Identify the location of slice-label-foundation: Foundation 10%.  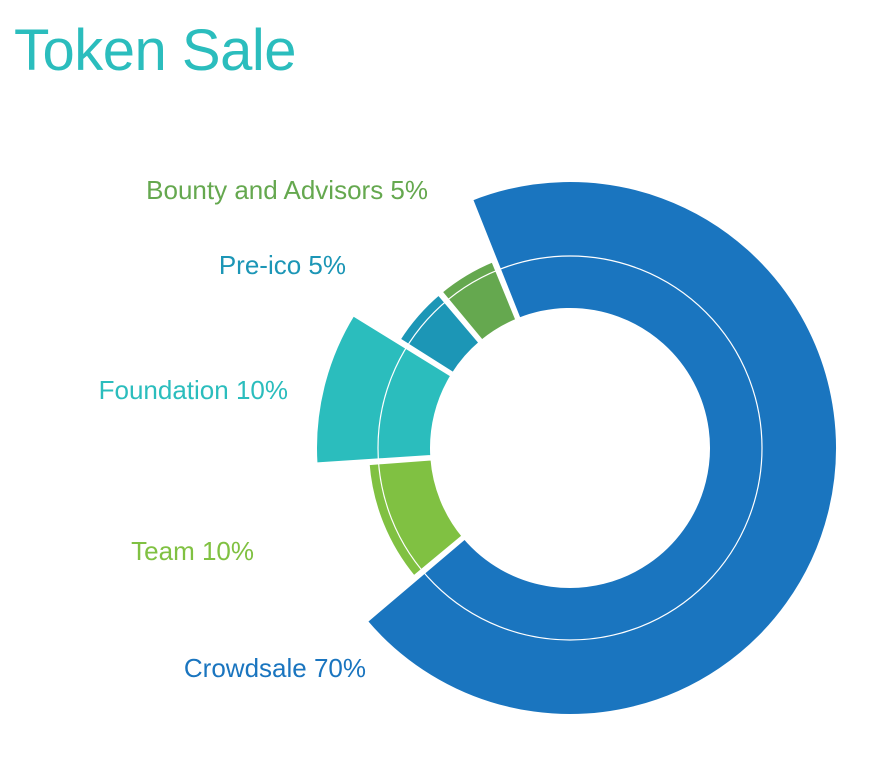
(193, 390).